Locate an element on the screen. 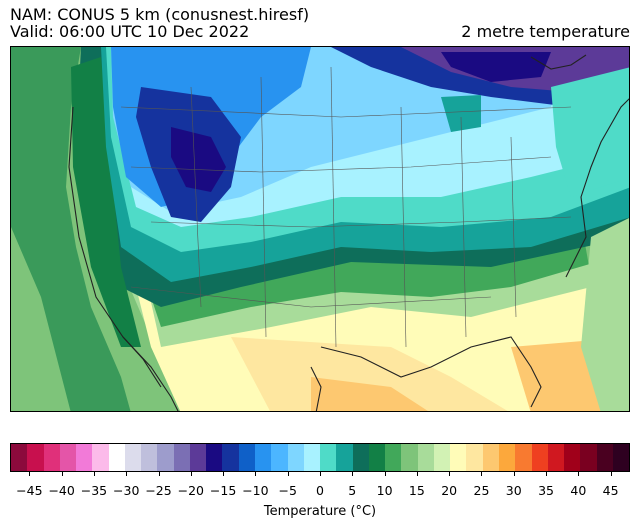  colorbar-tick-label: −10 is located at coordinates (255, 490).